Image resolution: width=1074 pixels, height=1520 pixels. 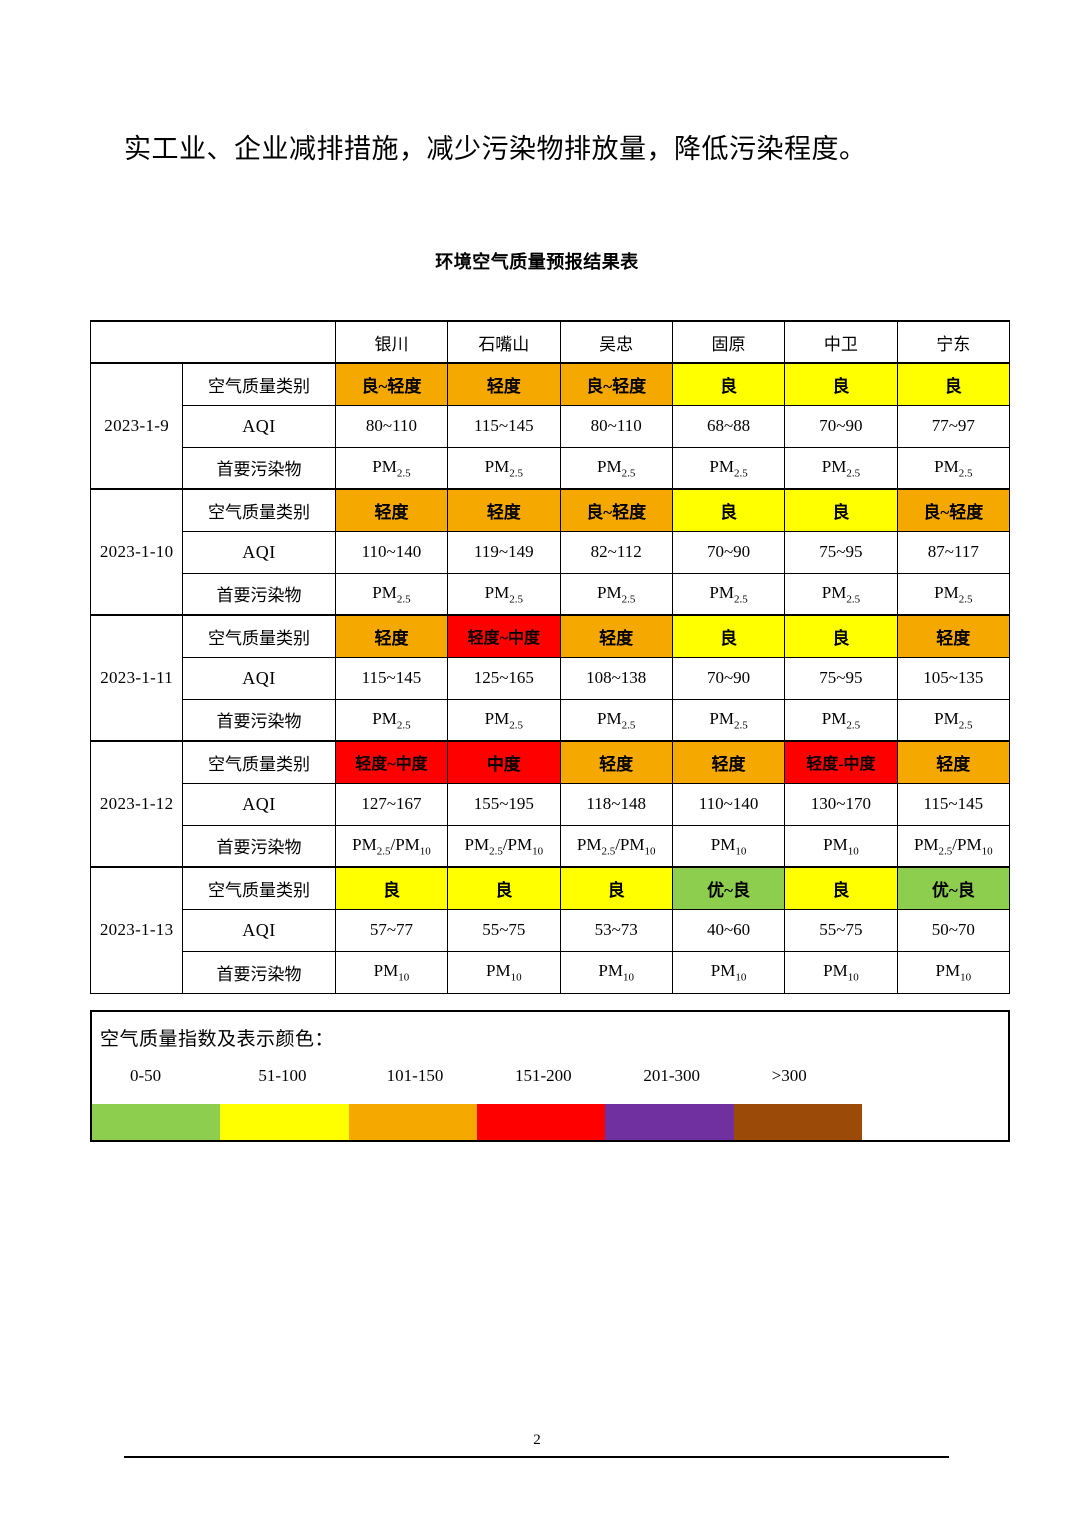 What do you see at coordinates (953, 930) in the screenshot?
I see `aqi-cell: 50~70` at bounding box center [953, 930].